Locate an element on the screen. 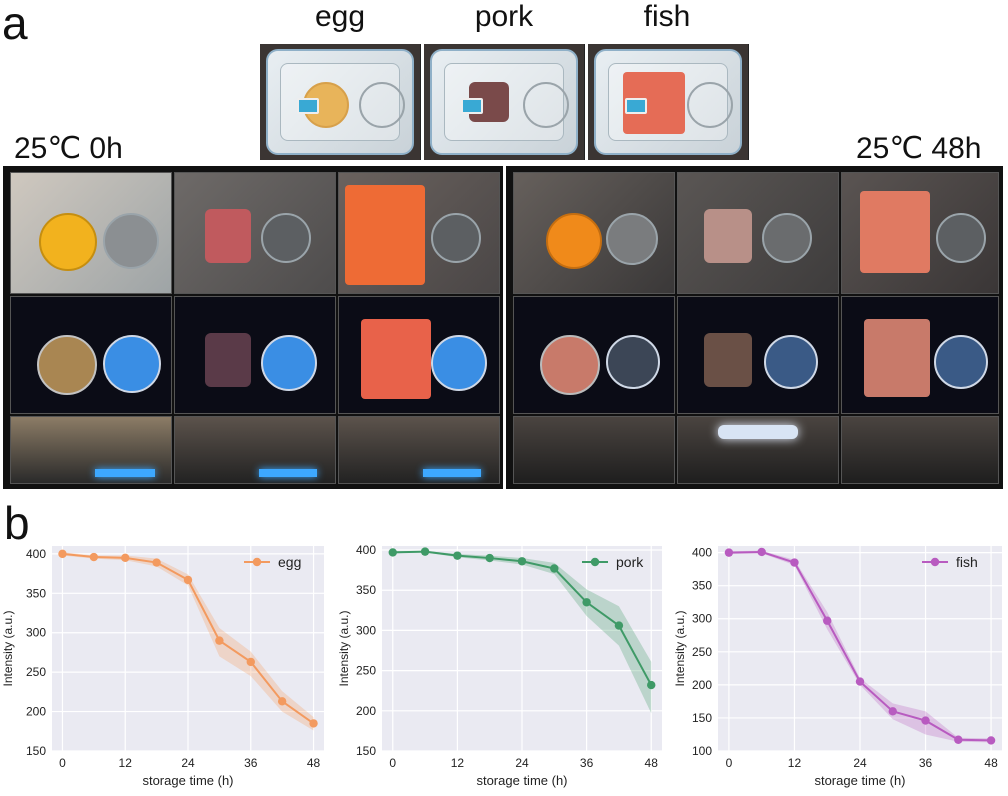  x-tick-label: 24 is located at coordinates (188, 763).